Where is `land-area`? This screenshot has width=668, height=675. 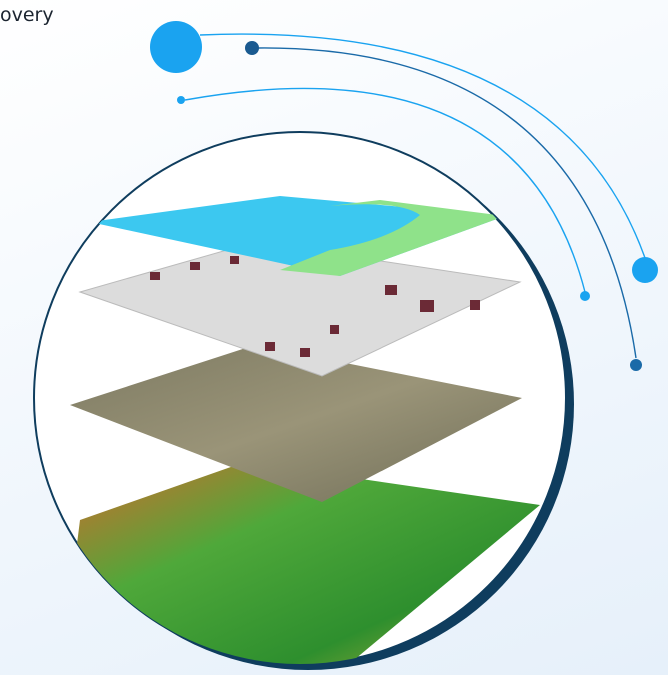 land-area is located at coordinates (392, 238).